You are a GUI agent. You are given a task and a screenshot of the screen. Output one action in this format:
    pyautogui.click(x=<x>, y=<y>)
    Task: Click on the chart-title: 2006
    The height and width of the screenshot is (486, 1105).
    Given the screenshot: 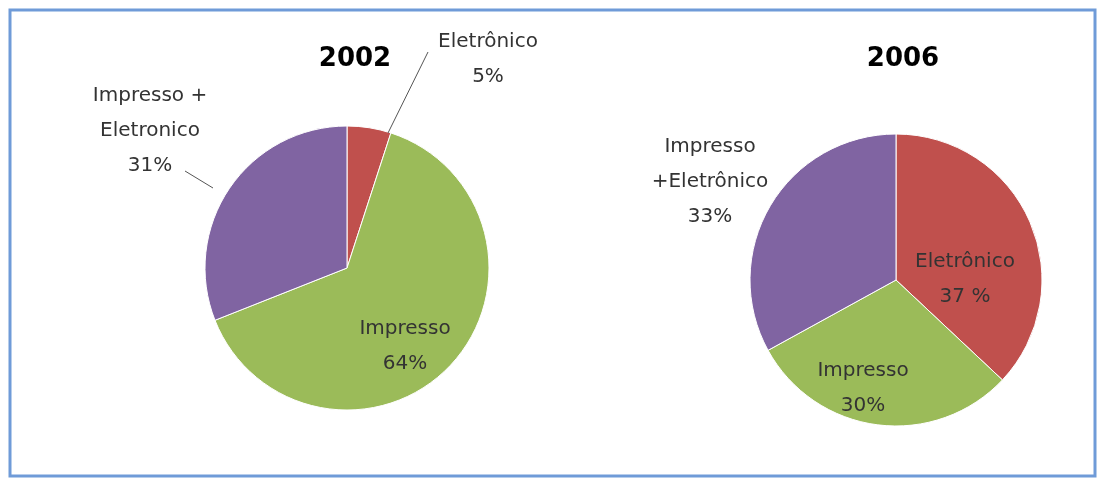 What is the action you would take?
    pyautogui.click(x=903, y=56)
    